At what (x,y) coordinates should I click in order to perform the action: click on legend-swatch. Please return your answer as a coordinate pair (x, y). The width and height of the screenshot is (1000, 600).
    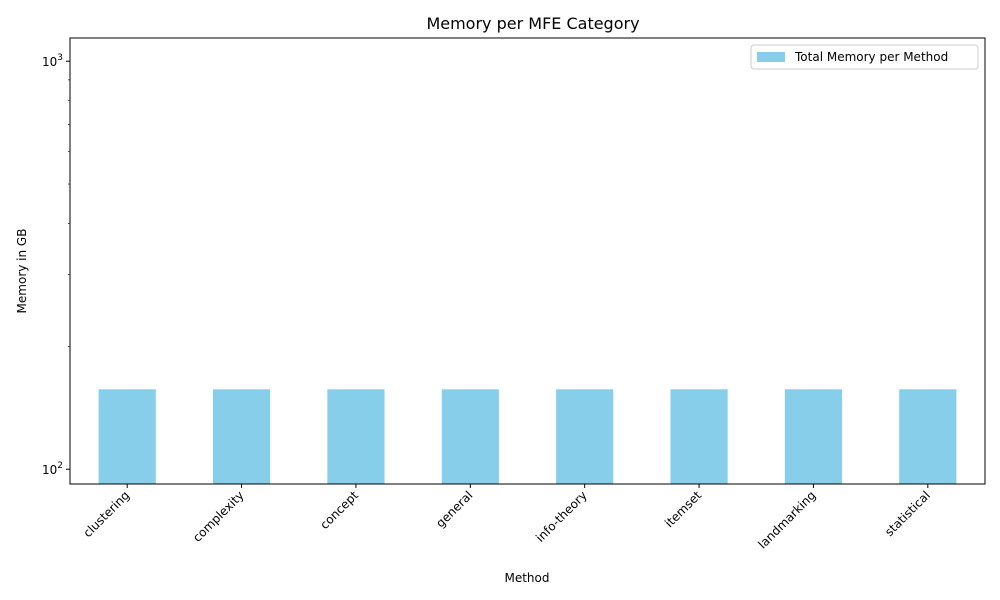
    Looking at the image, I should click on (771, 57).